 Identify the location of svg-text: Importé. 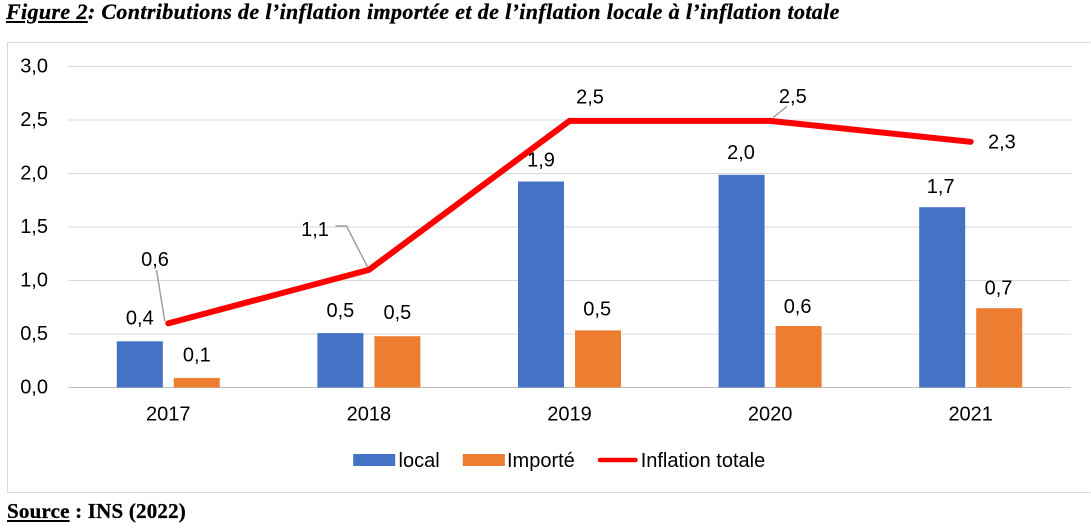
(541, 461).